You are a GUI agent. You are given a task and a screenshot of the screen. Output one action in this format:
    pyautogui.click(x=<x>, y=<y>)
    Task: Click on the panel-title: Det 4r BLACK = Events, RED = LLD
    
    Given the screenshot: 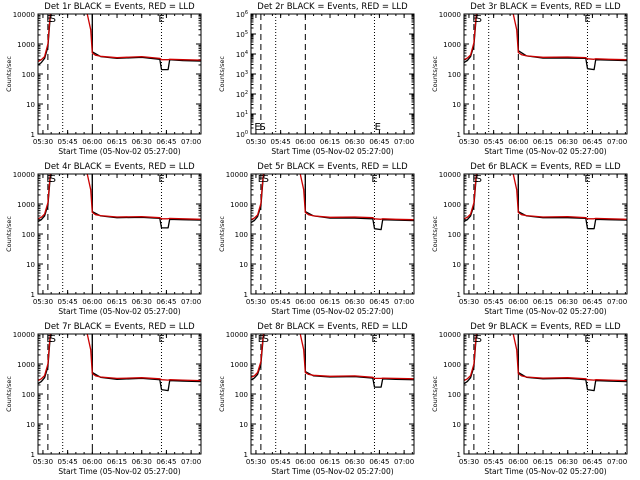 What is the action you would take?
    pyautogui.click(x=119, y=167)
    